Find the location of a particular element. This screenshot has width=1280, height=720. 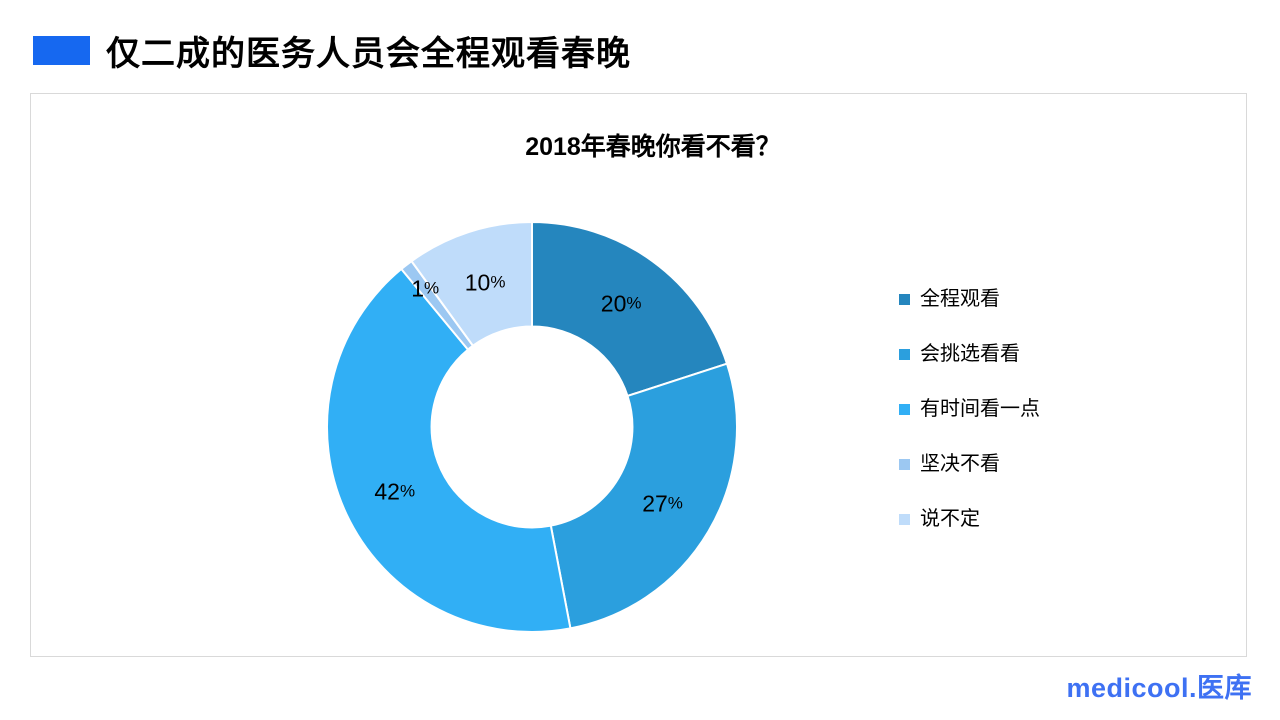

medicool-logo: medicool.医库 is located at coordinates (1159, 685).